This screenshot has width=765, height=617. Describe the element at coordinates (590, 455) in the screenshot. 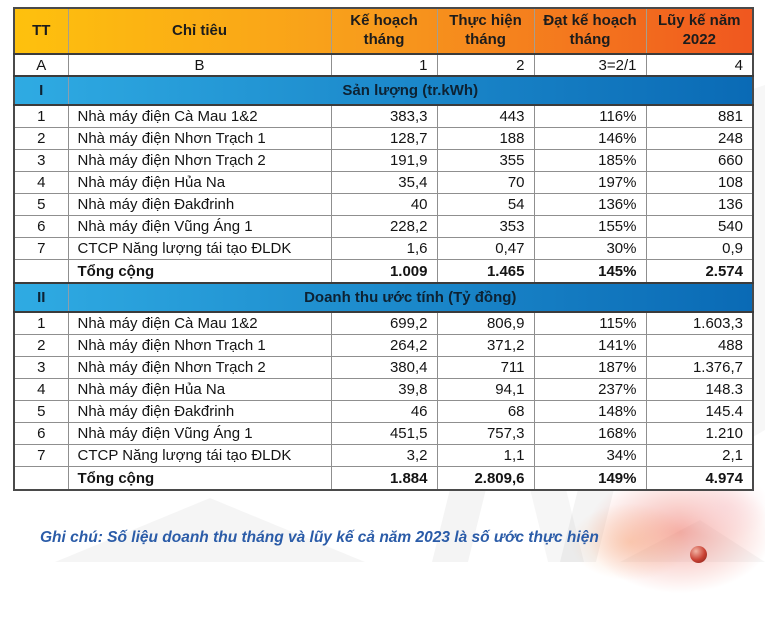

I see `cell-value: 34%` at that location.